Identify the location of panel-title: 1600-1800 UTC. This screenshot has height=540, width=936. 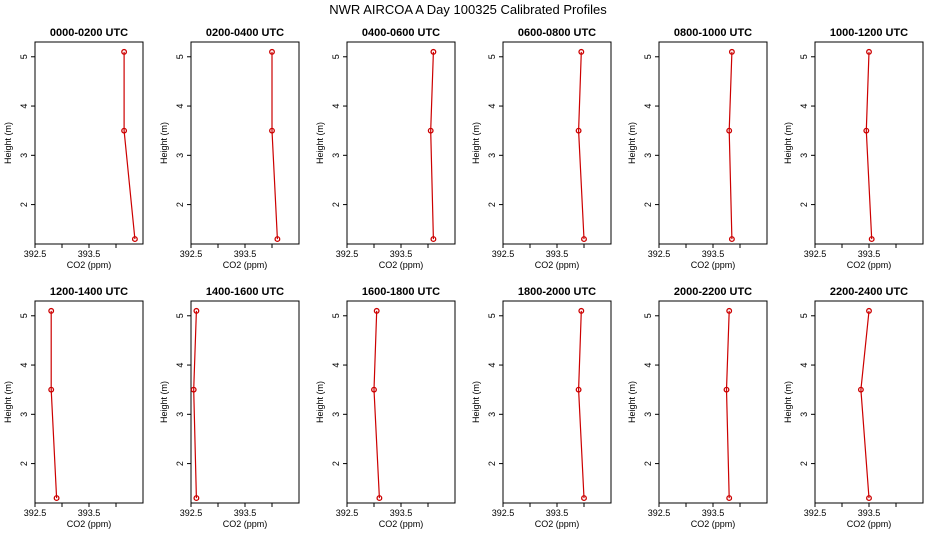
(401, 292).